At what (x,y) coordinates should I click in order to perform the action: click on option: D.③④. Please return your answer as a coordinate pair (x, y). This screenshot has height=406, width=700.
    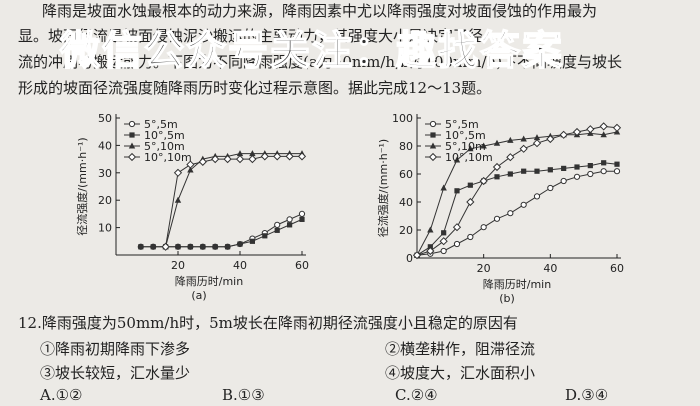
    Looking at the image, I should click on (587, 395).